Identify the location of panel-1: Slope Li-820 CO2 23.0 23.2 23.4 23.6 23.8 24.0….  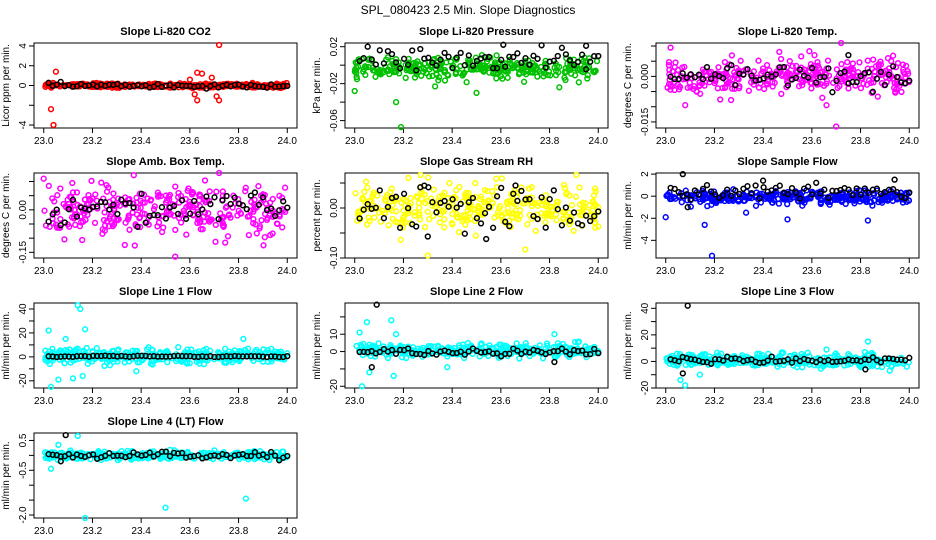
(149, 86).